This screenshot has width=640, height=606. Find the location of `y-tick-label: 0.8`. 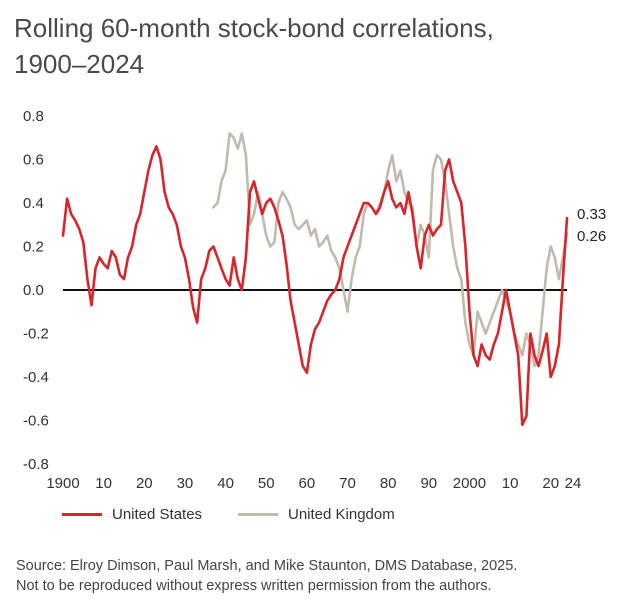

y-tick-label: 0.8 is located at coordinates (33, 116).